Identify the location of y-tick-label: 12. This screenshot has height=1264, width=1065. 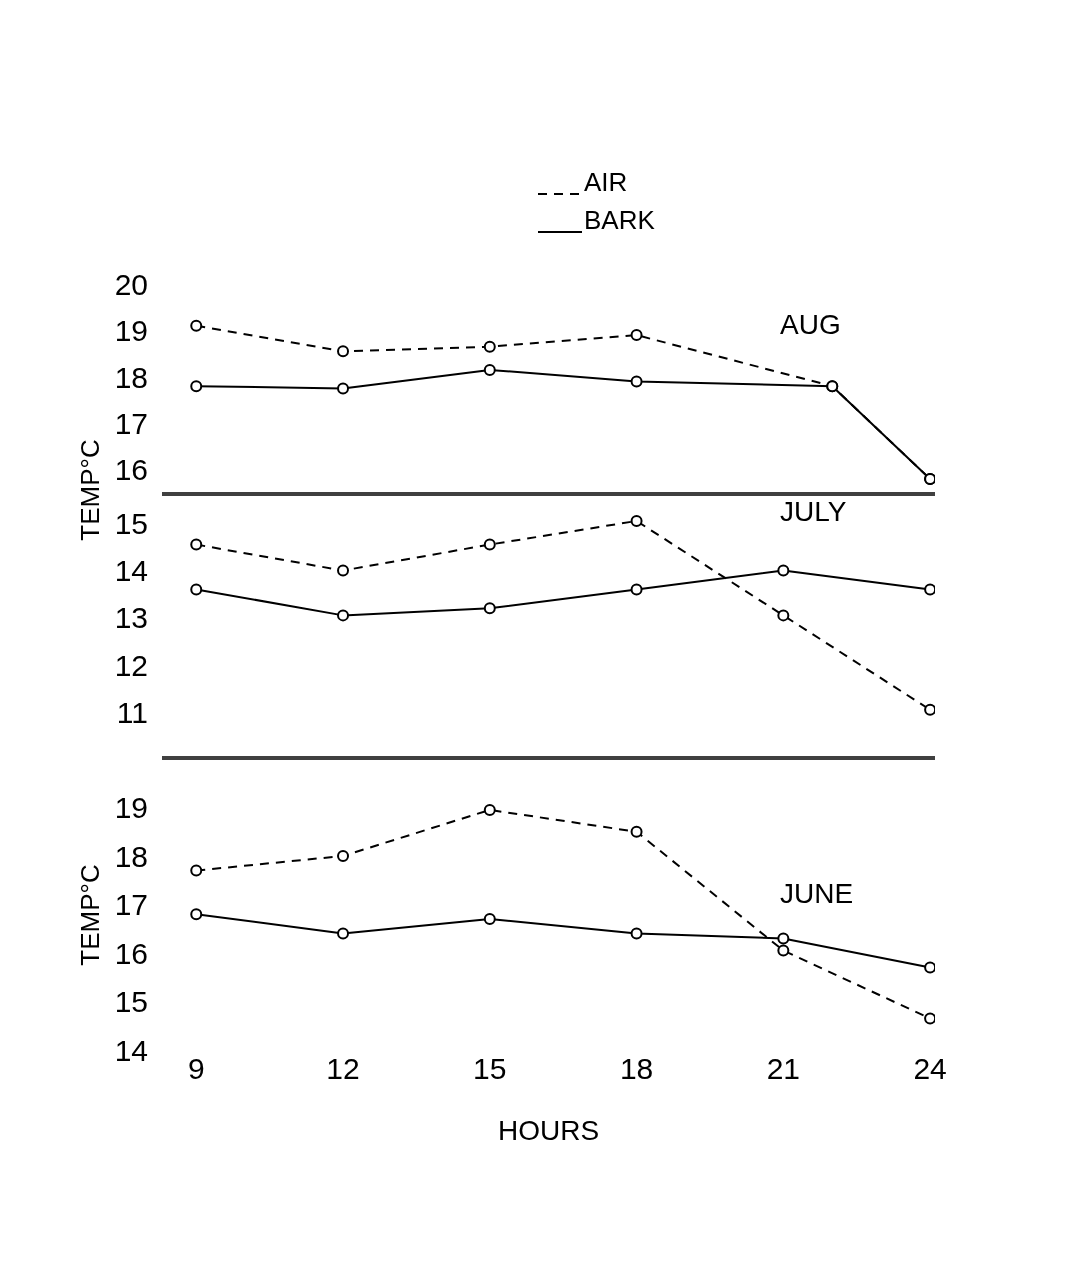
(131, 665).